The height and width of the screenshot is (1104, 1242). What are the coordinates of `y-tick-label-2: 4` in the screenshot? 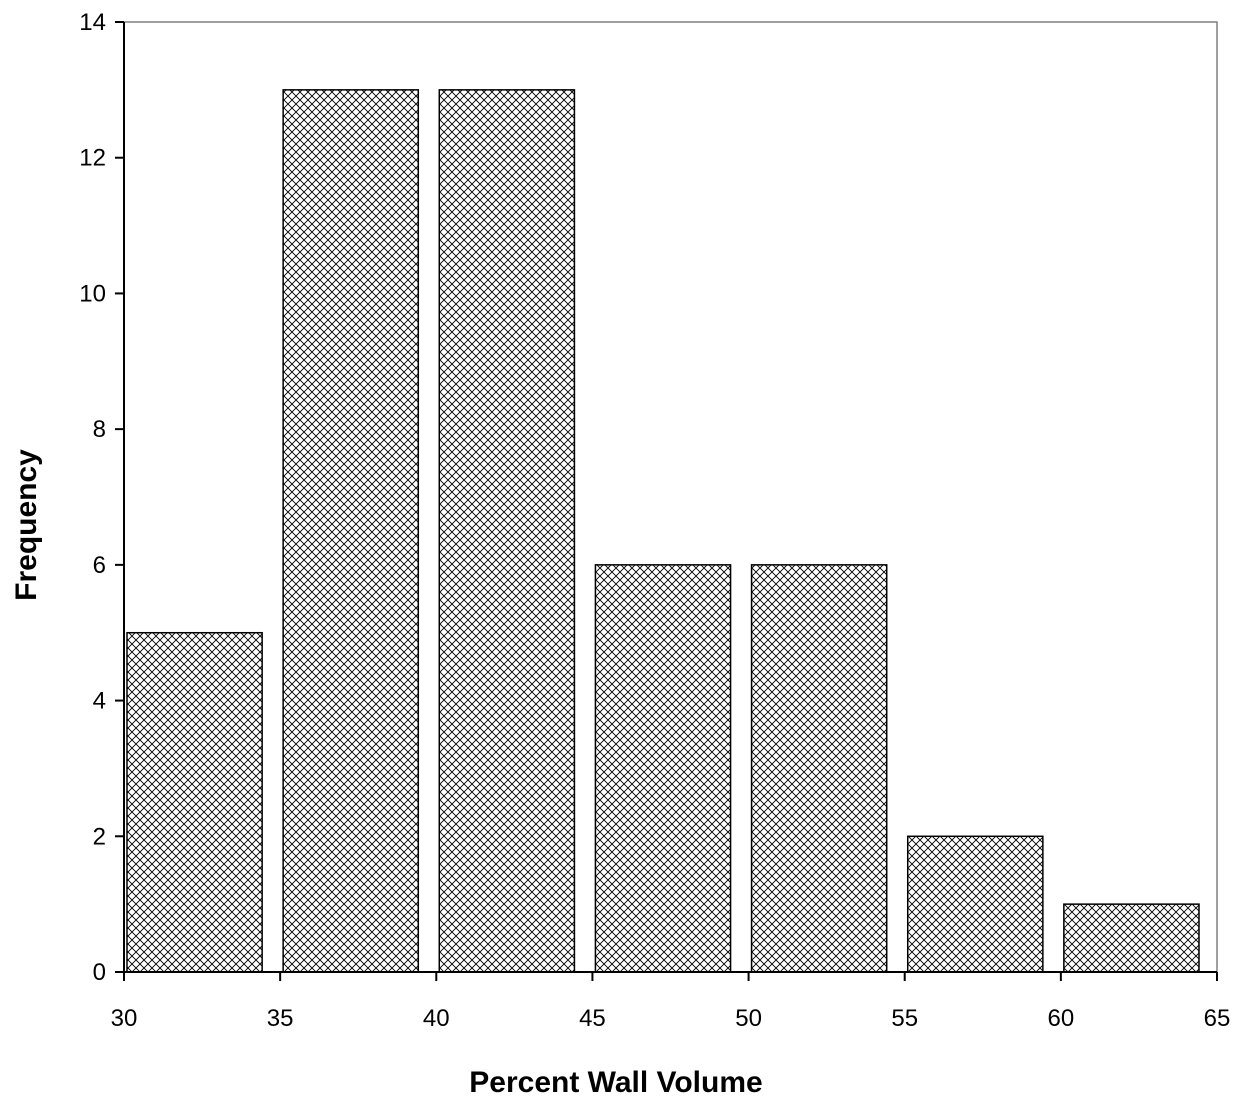 It's located at (99, 701).